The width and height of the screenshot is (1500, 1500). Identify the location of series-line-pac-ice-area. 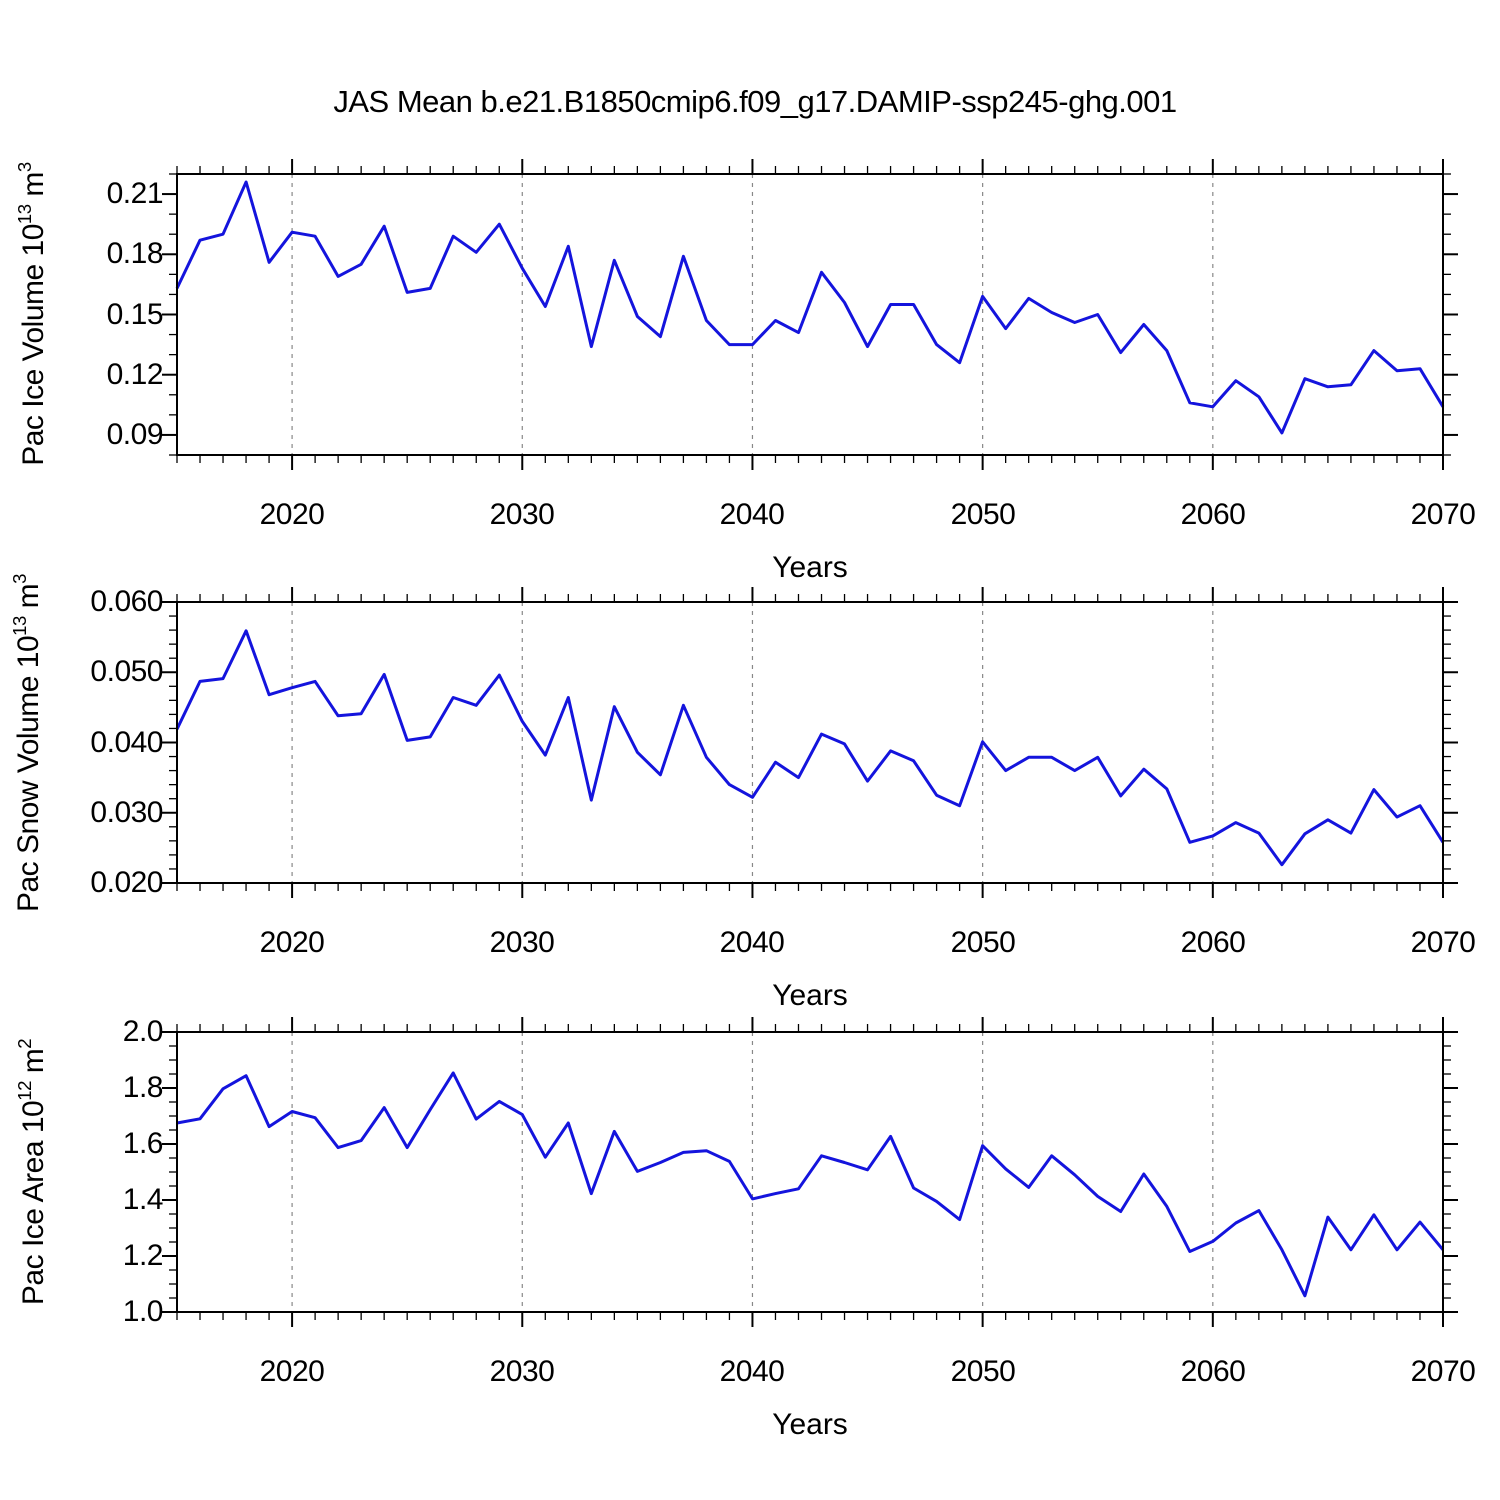
(810, 1184).